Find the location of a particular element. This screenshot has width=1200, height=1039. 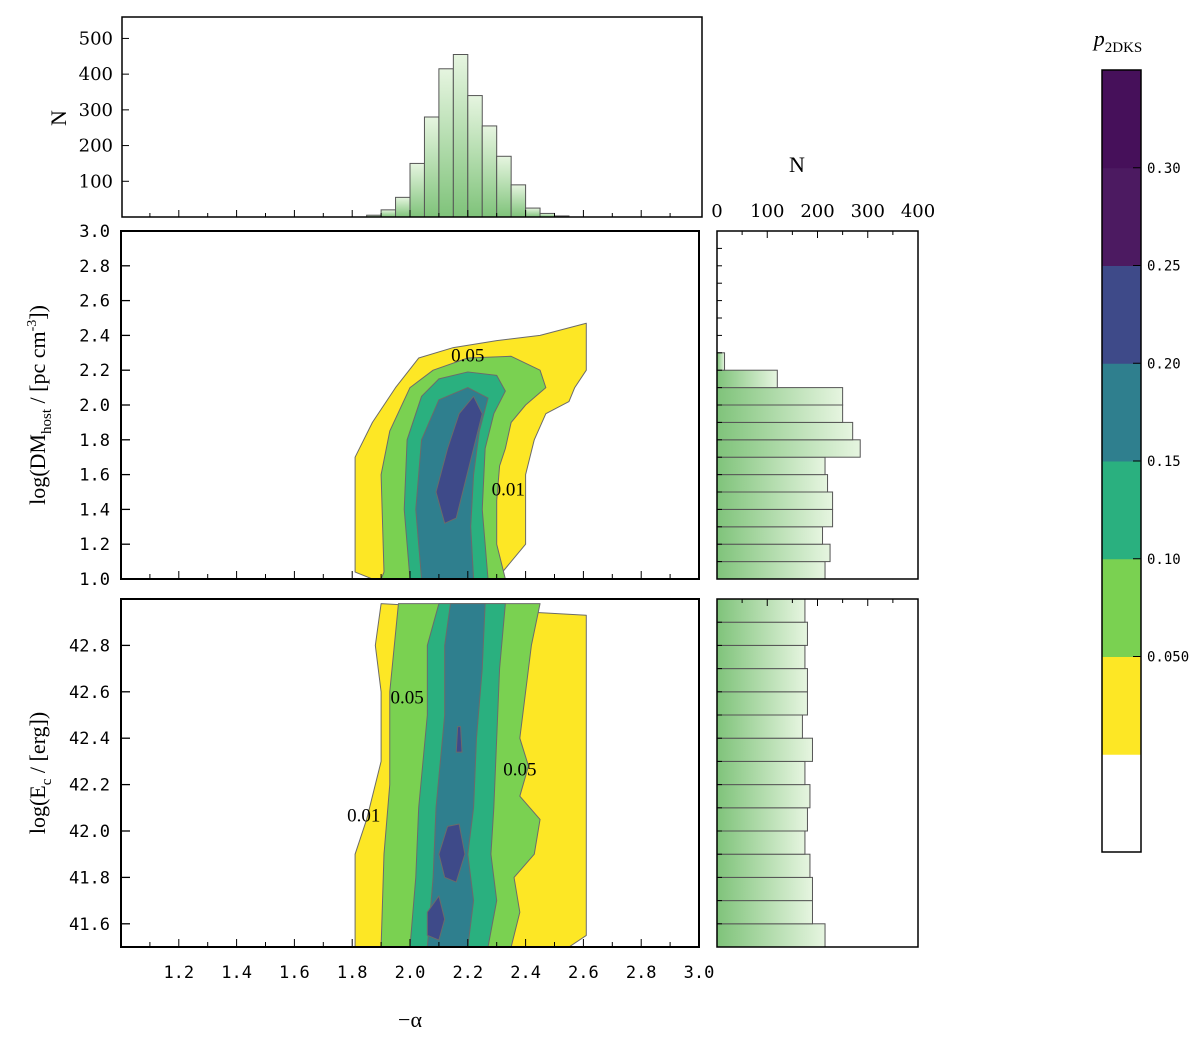

right-histogram-dm-frame is located at coordinates (817, 405).